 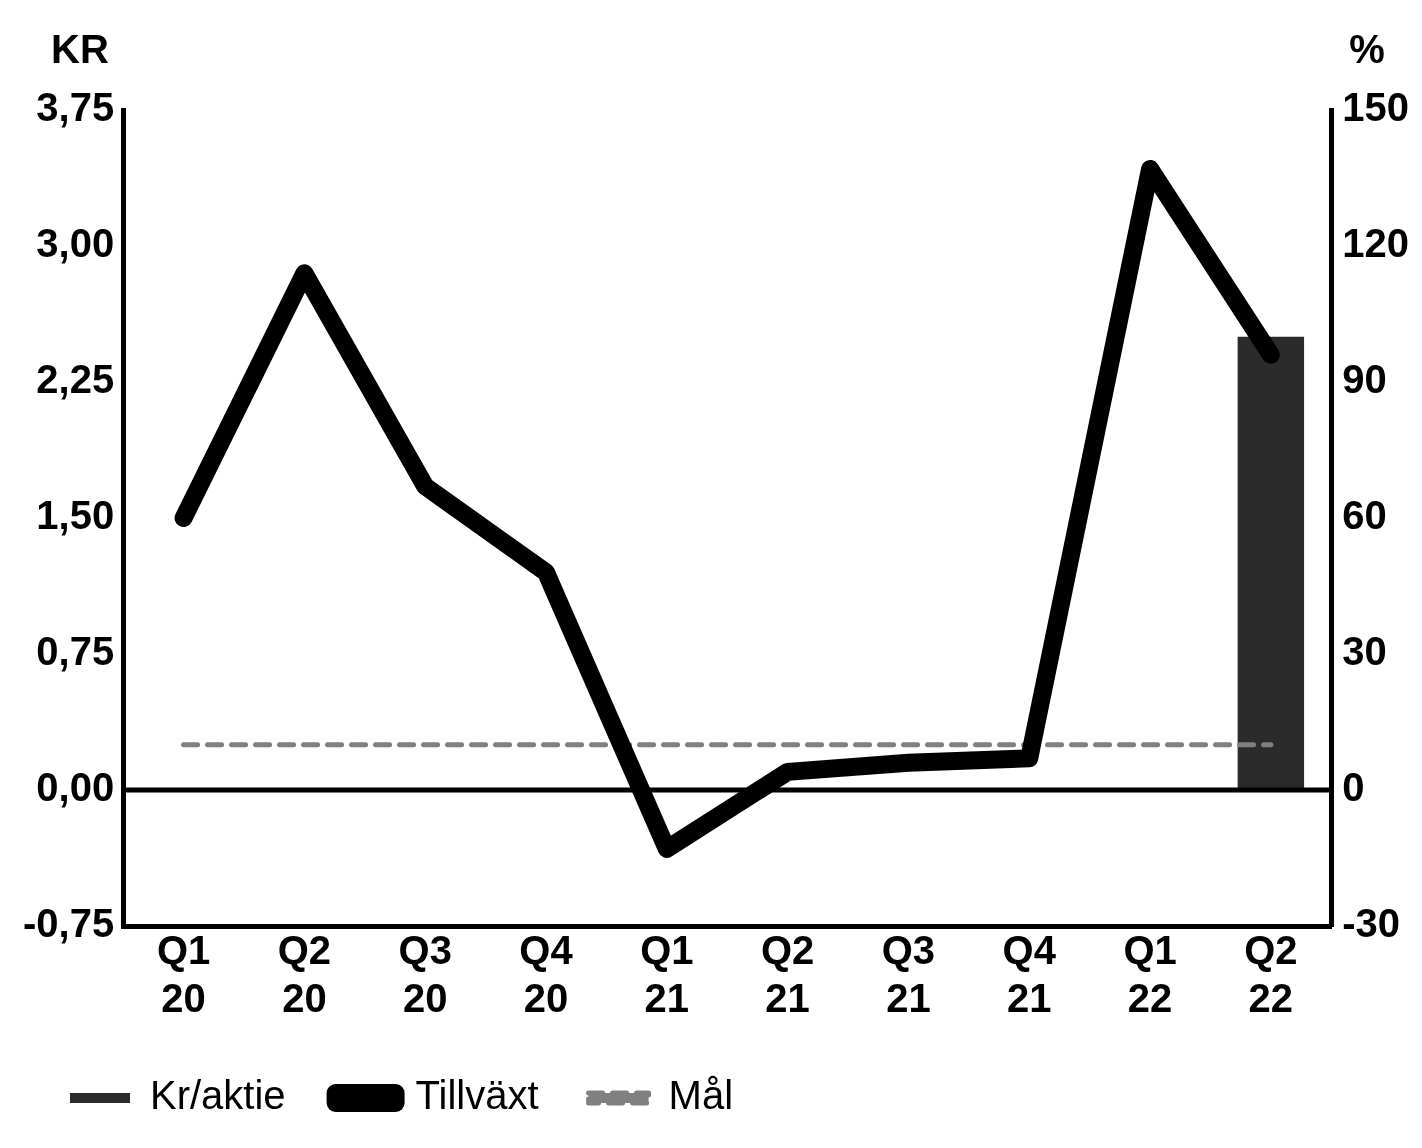 What do you see at coordinates (218, 1095) in the screenshot?
I see `legend-label: Kr/aktie` at bounding box center [218, 1095].